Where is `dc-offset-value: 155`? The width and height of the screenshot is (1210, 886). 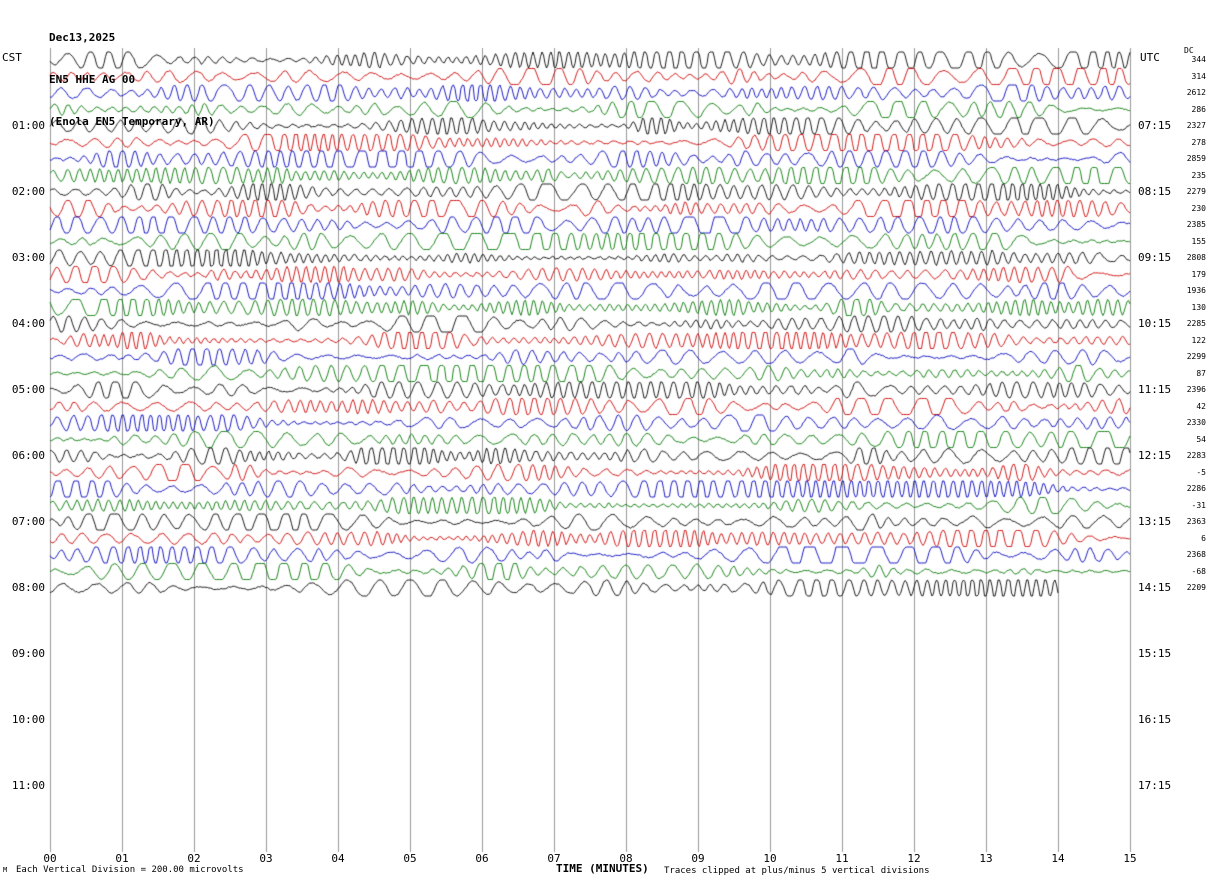
dc-offset-value: 155 is located at coordinates (1198, 241).